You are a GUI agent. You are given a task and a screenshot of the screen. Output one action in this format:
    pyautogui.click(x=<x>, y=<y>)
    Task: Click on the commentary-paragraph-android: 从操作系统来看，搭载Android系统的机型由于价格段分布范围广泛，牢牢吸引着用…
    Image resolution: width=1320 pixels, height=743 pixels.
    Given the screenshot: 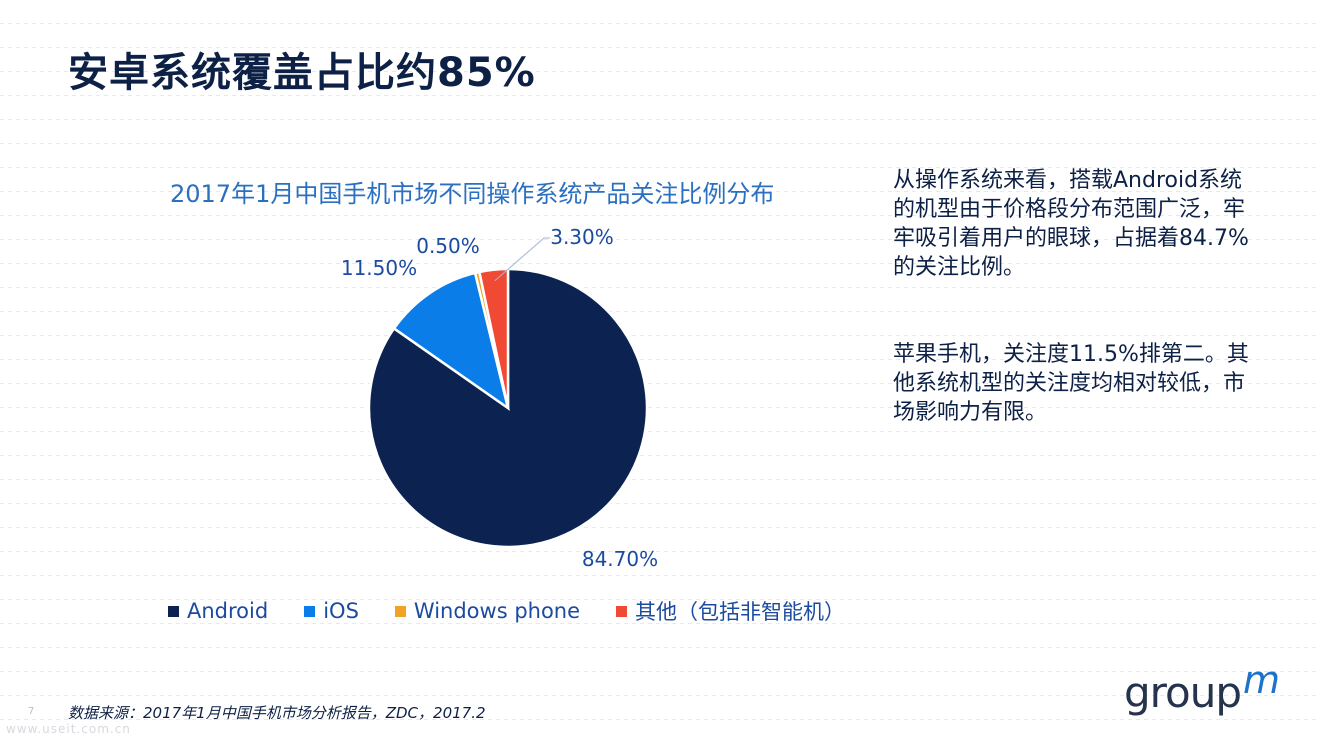 What is the action you would take?
    pyautogui.click(x=1071, y=224)
    